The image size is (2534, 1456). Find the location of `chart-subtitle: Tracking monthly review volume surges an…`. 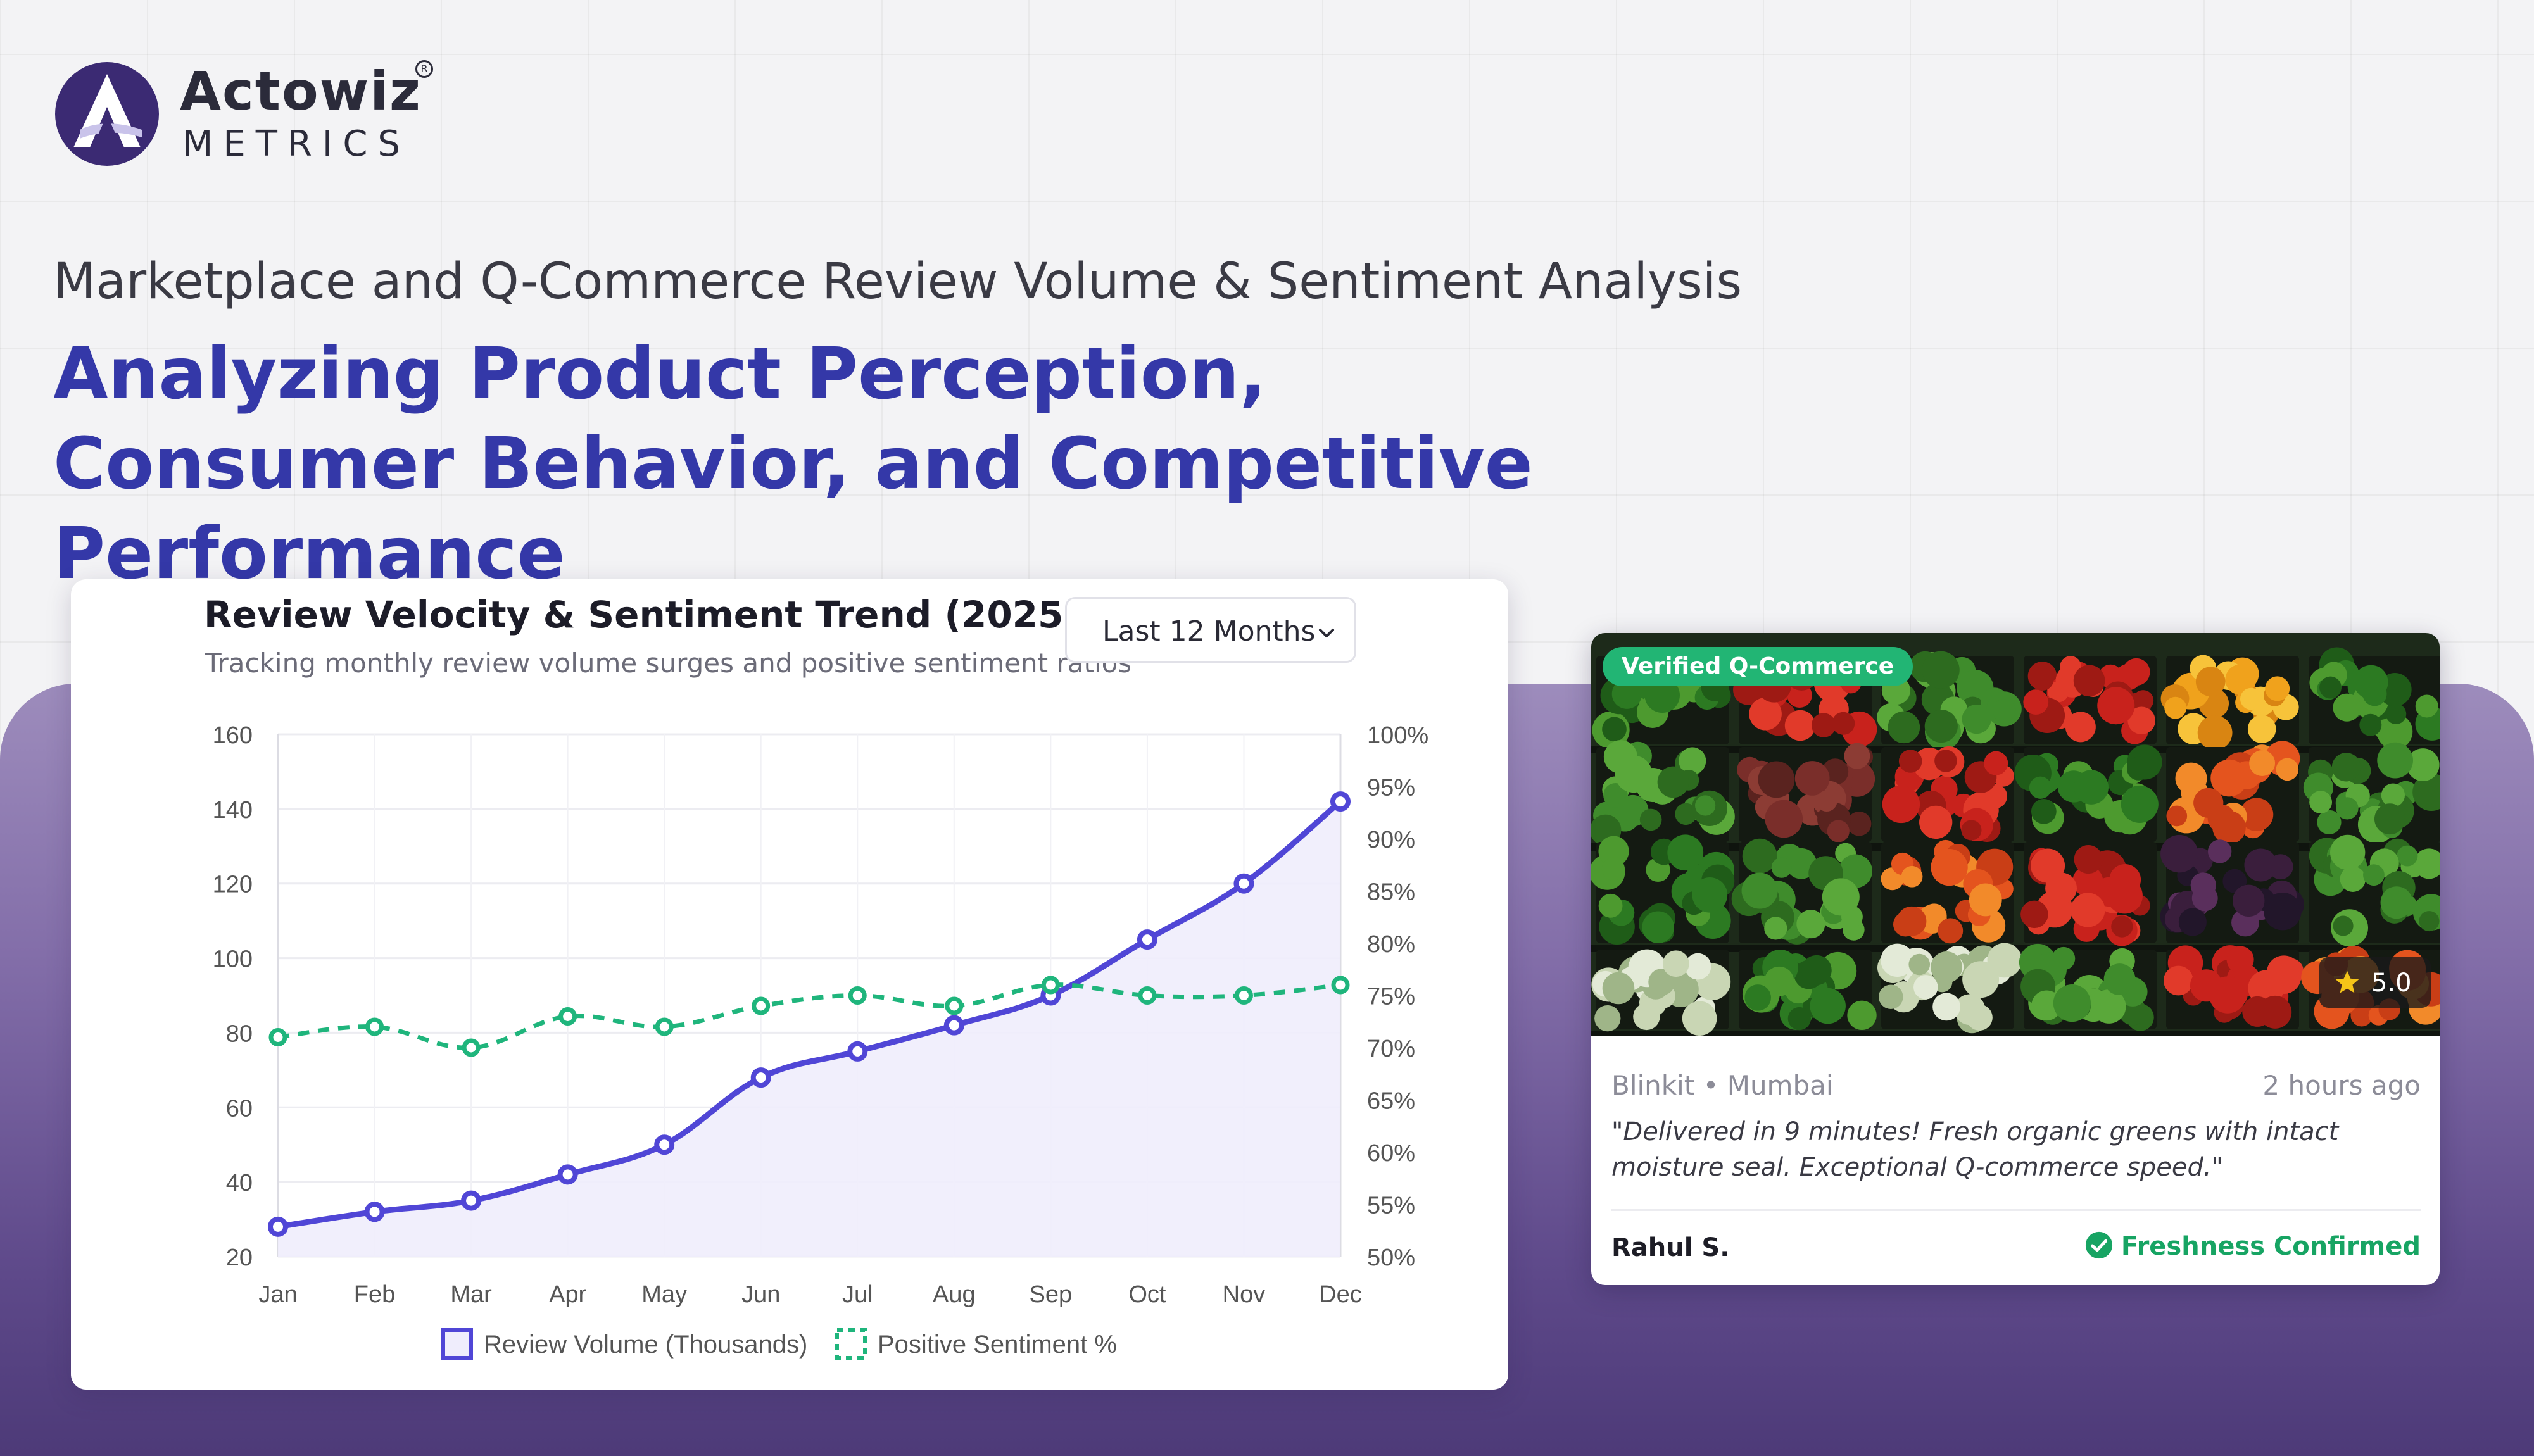

chart-subtitle: Tracking monthly review volume surges an… is located at coordinates (668, 663).